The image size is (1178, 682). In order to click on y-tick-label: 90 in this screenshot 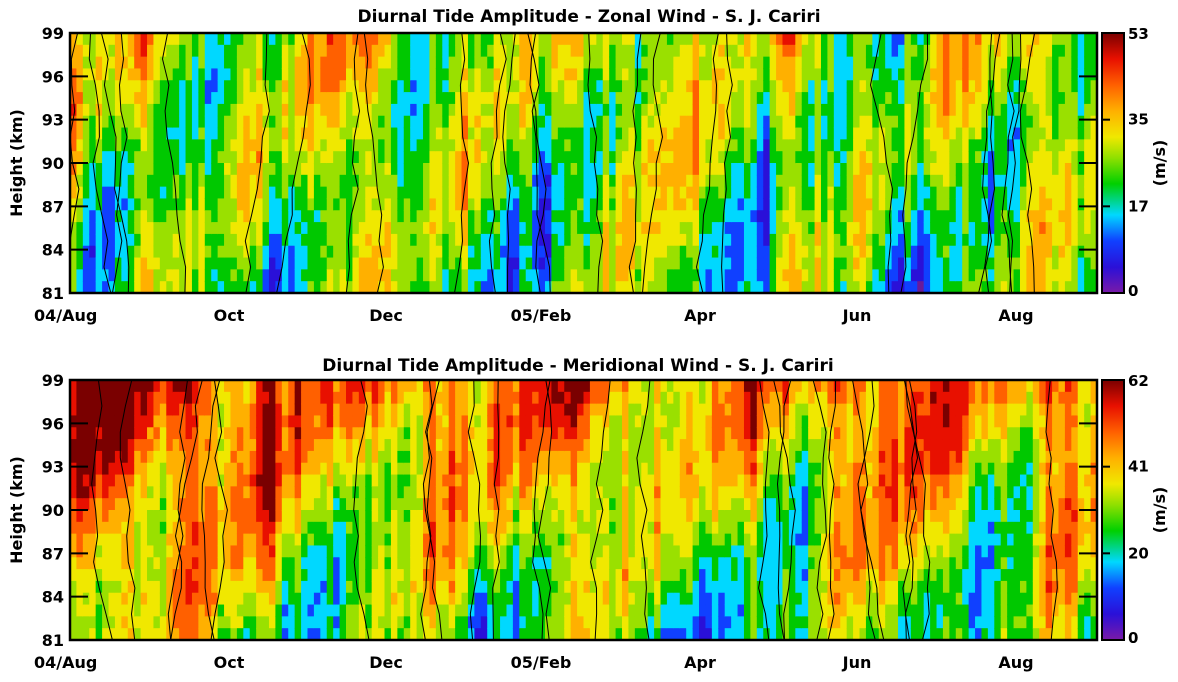, I will do `click(53, 163)`.